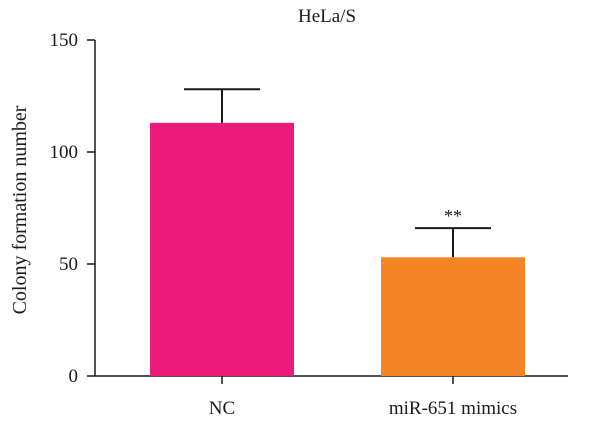 The width and height of the screenshot is (600, 425). I want to click on x-tick-label: NC, so click(222, 408).